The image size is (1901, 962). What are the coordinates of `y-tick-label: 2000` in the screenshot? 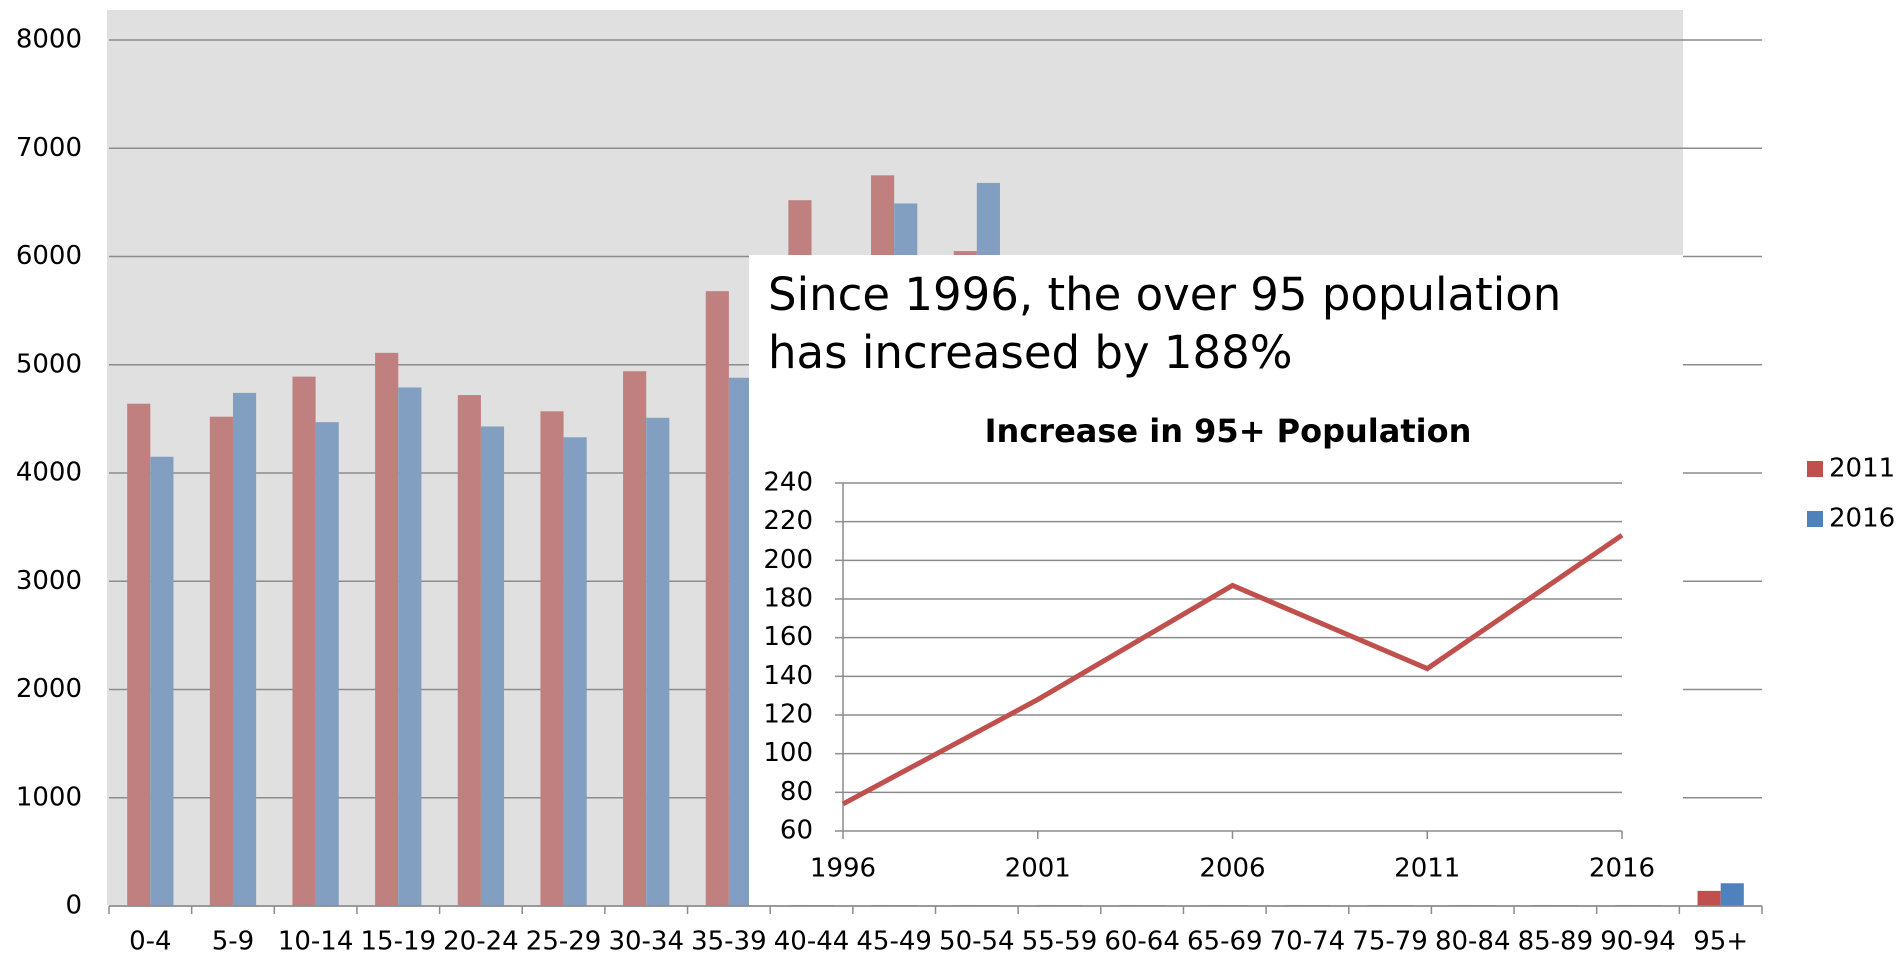 It's located at (49, 689).